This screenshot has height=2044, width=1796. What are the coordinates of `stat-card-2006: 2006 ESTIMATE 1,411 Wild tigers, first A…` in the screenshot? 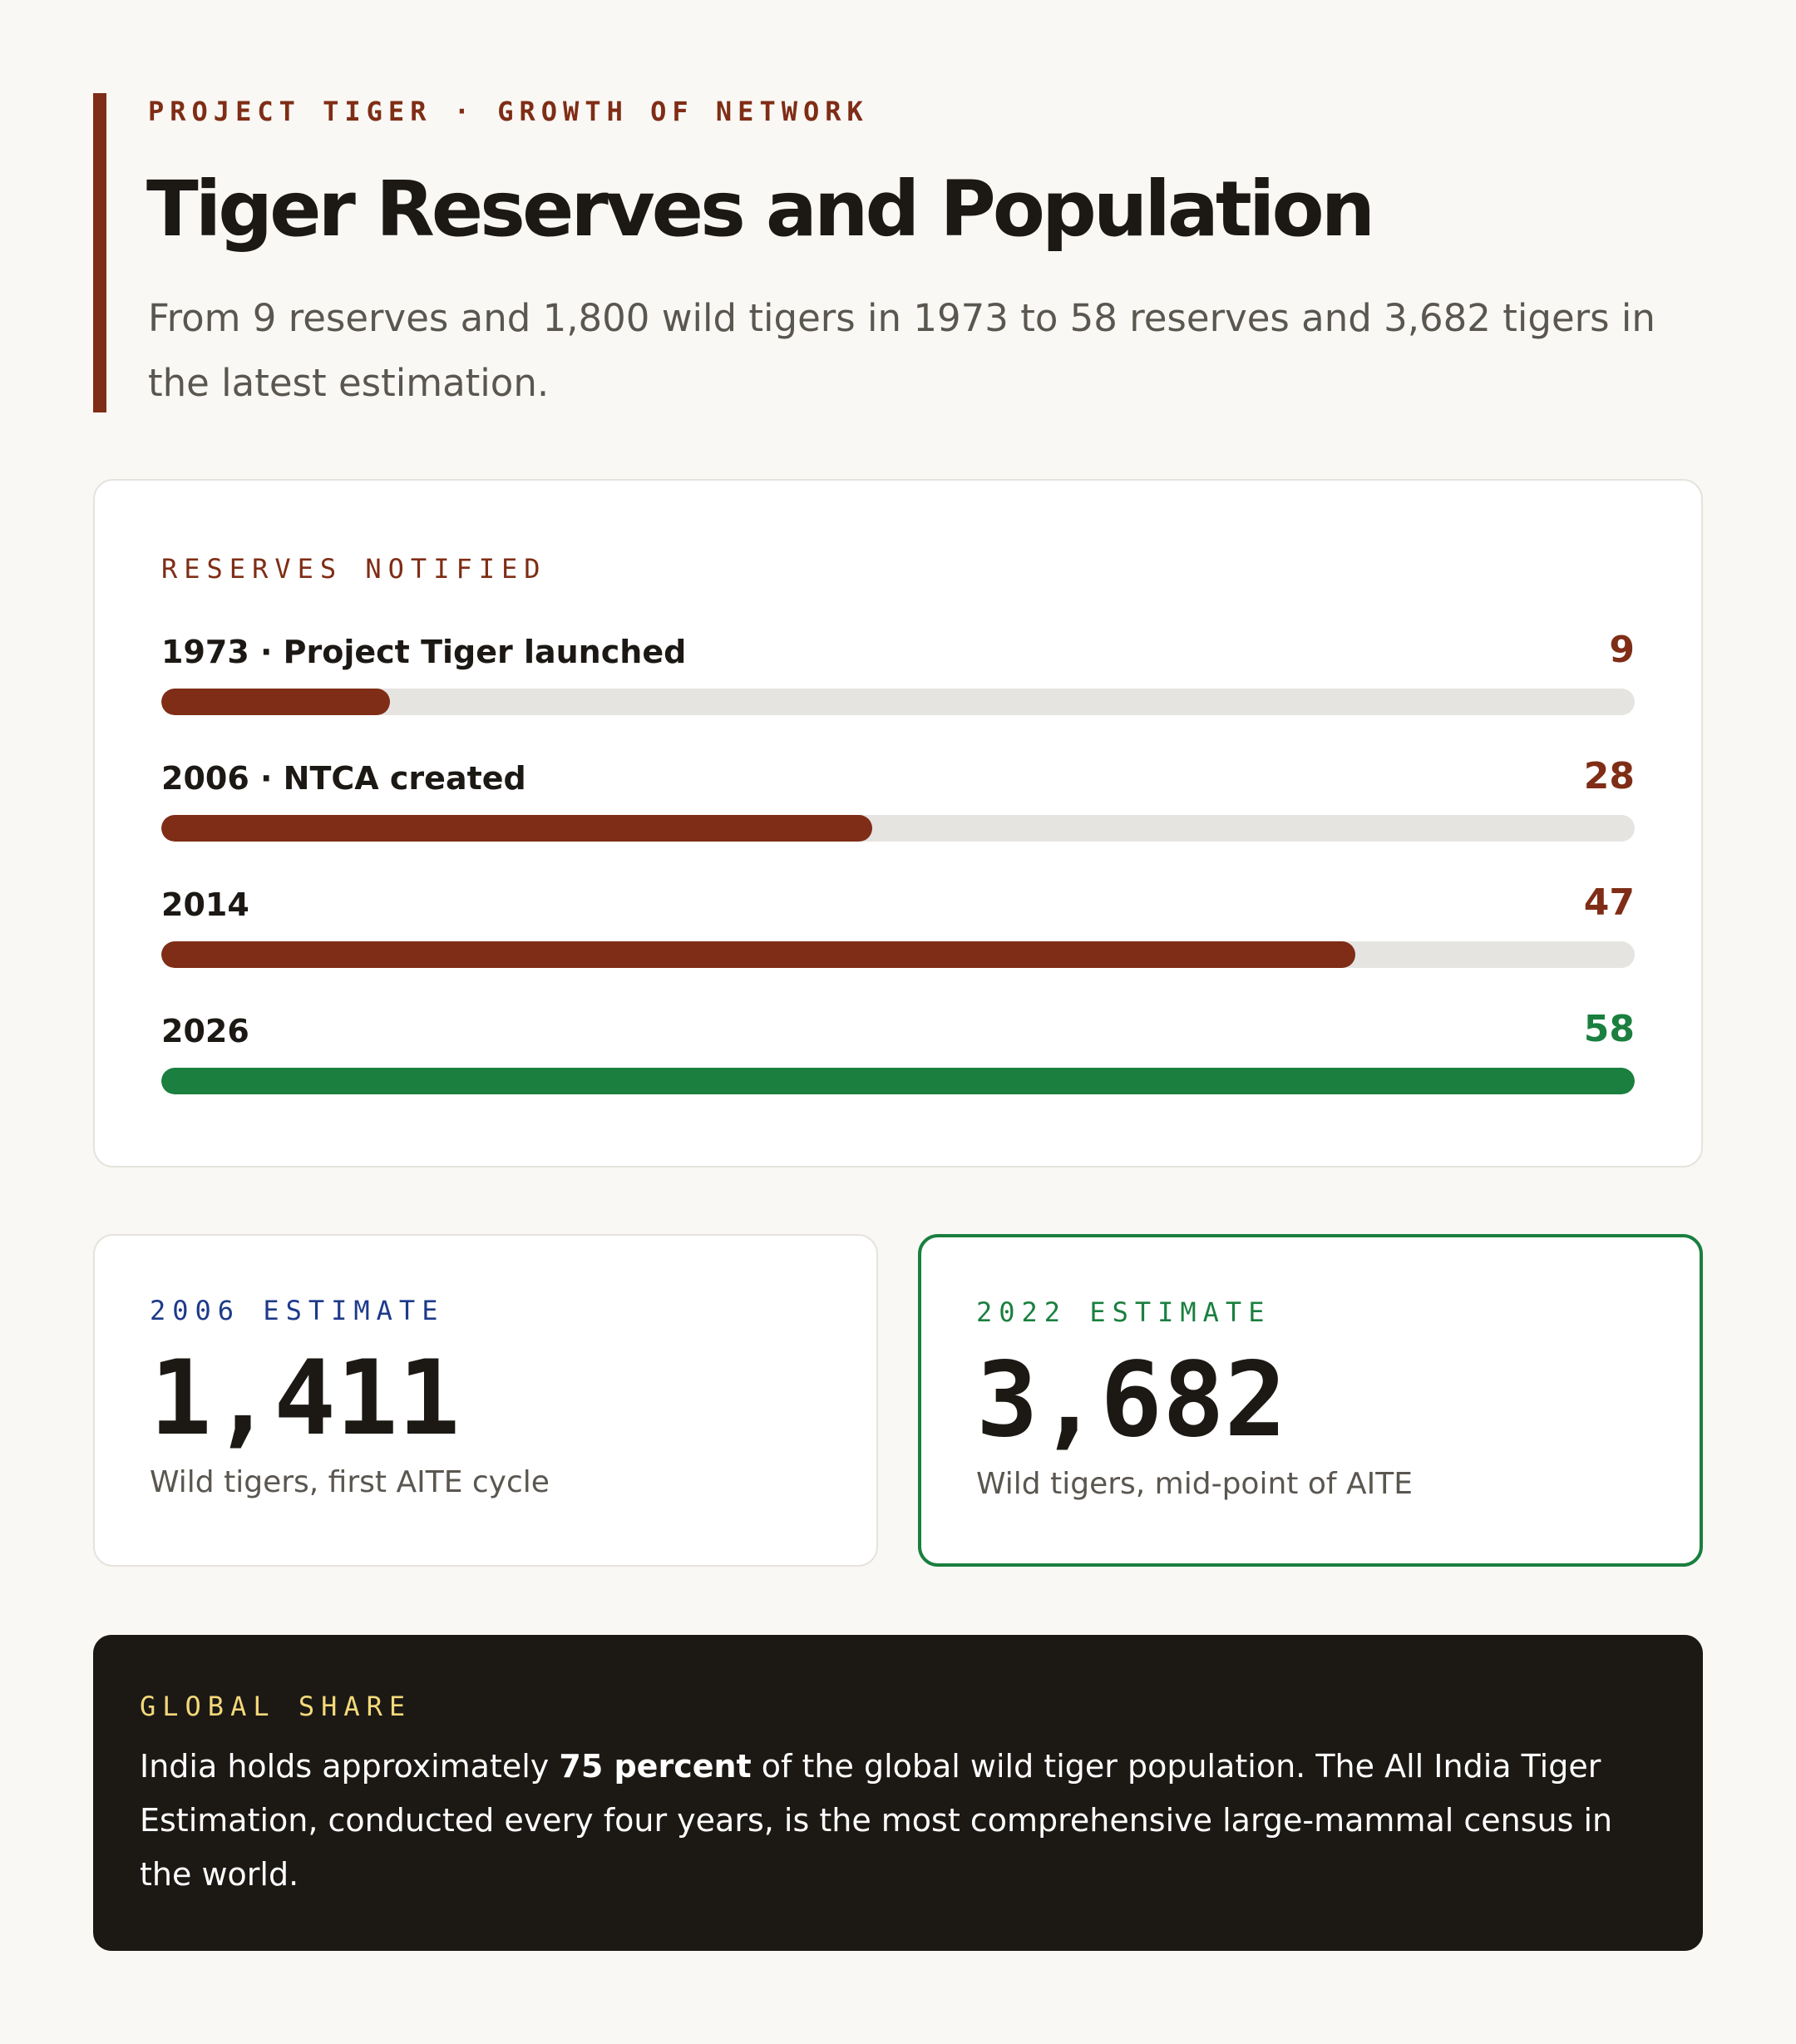 It's located at (485, 1401).